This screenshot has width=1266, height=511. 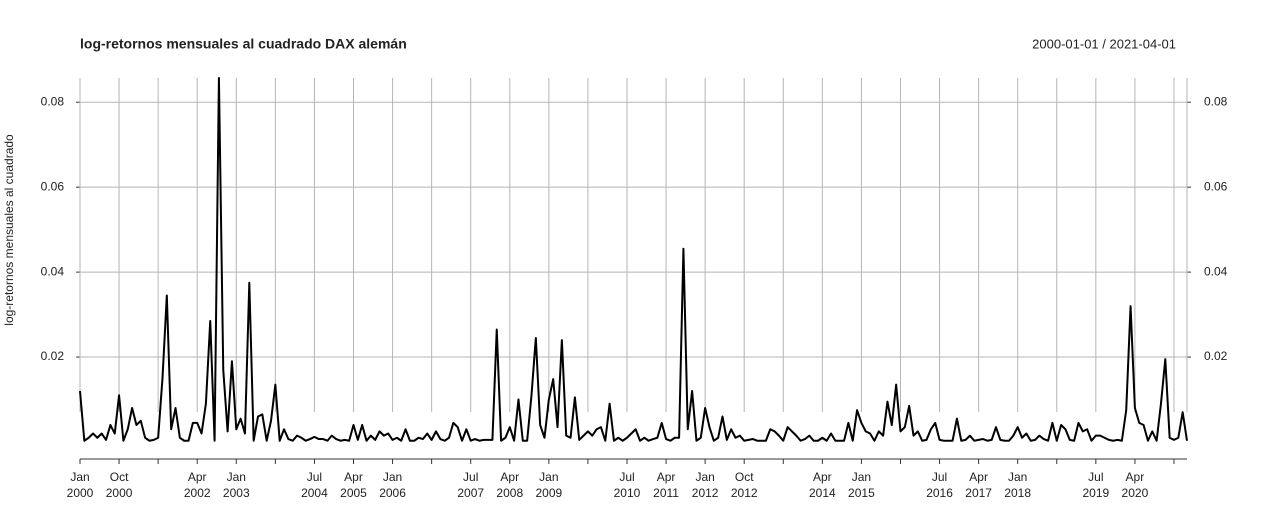 I want to click on y-axis-label: log-retornos mensuales al cuadrado, so click(x=9, y=230).